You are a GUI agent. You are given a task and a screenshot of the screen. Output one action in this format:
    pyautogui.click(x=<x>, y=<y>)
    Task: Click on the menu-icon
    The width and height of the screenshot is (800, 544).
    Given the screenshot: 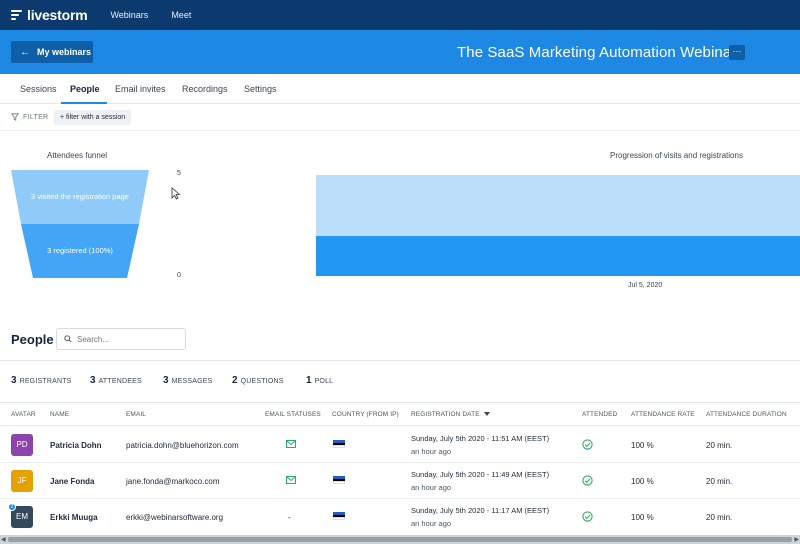 What is the action you would take?
    pyautogui.click(x=16, y=15)
    